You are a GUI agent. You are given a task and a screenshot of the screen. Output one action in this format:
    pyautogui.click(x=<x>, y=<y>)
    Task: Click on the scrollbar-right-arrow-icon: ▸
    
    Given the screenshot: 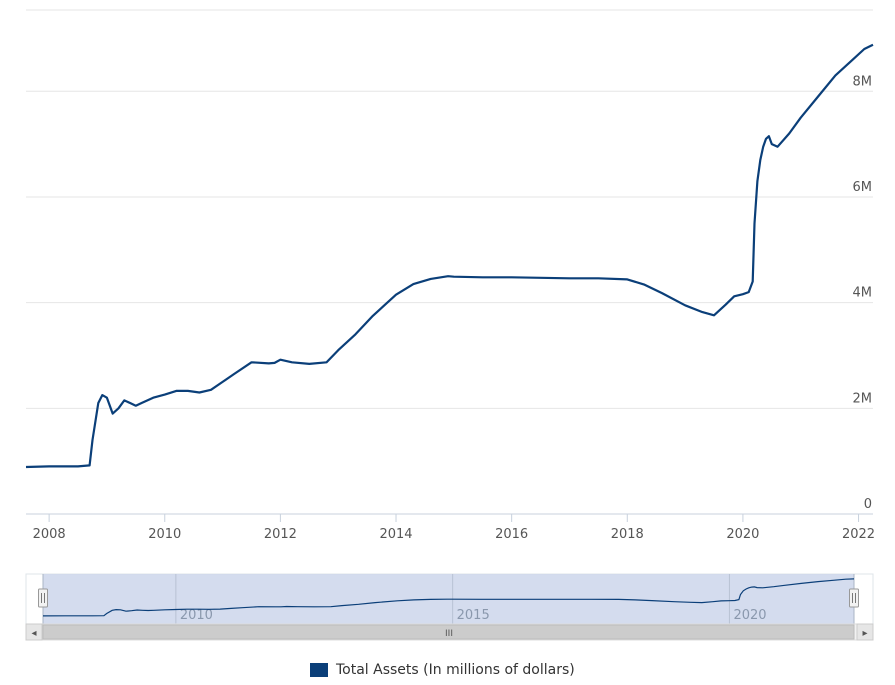 What is the action you would take?
    pyautogui.click(x=864, y=633)
    